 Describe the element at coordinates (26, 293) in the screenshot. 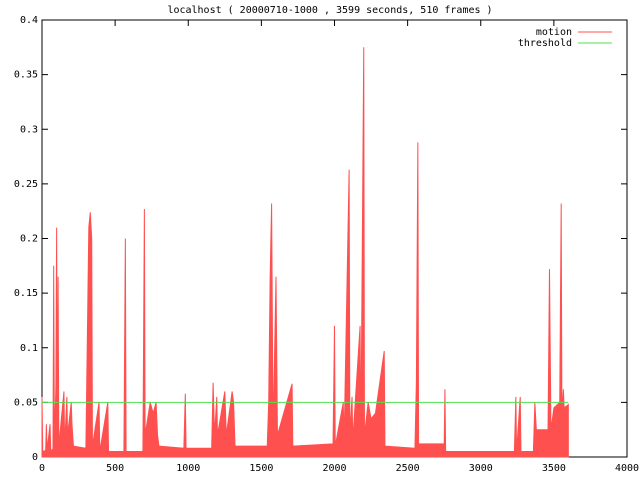

I see `y-tick-label: 0.15` at that location.